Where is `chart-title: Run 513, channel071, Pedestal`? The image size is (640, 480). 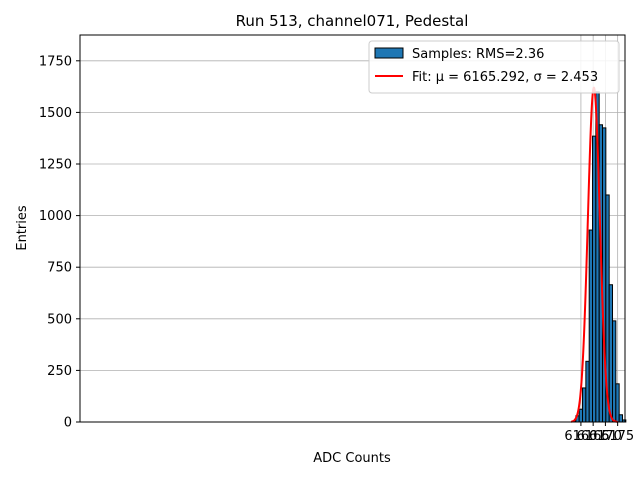
chart-title: Run 513, channel071, Pedestal is located at coordinates (352, 21).